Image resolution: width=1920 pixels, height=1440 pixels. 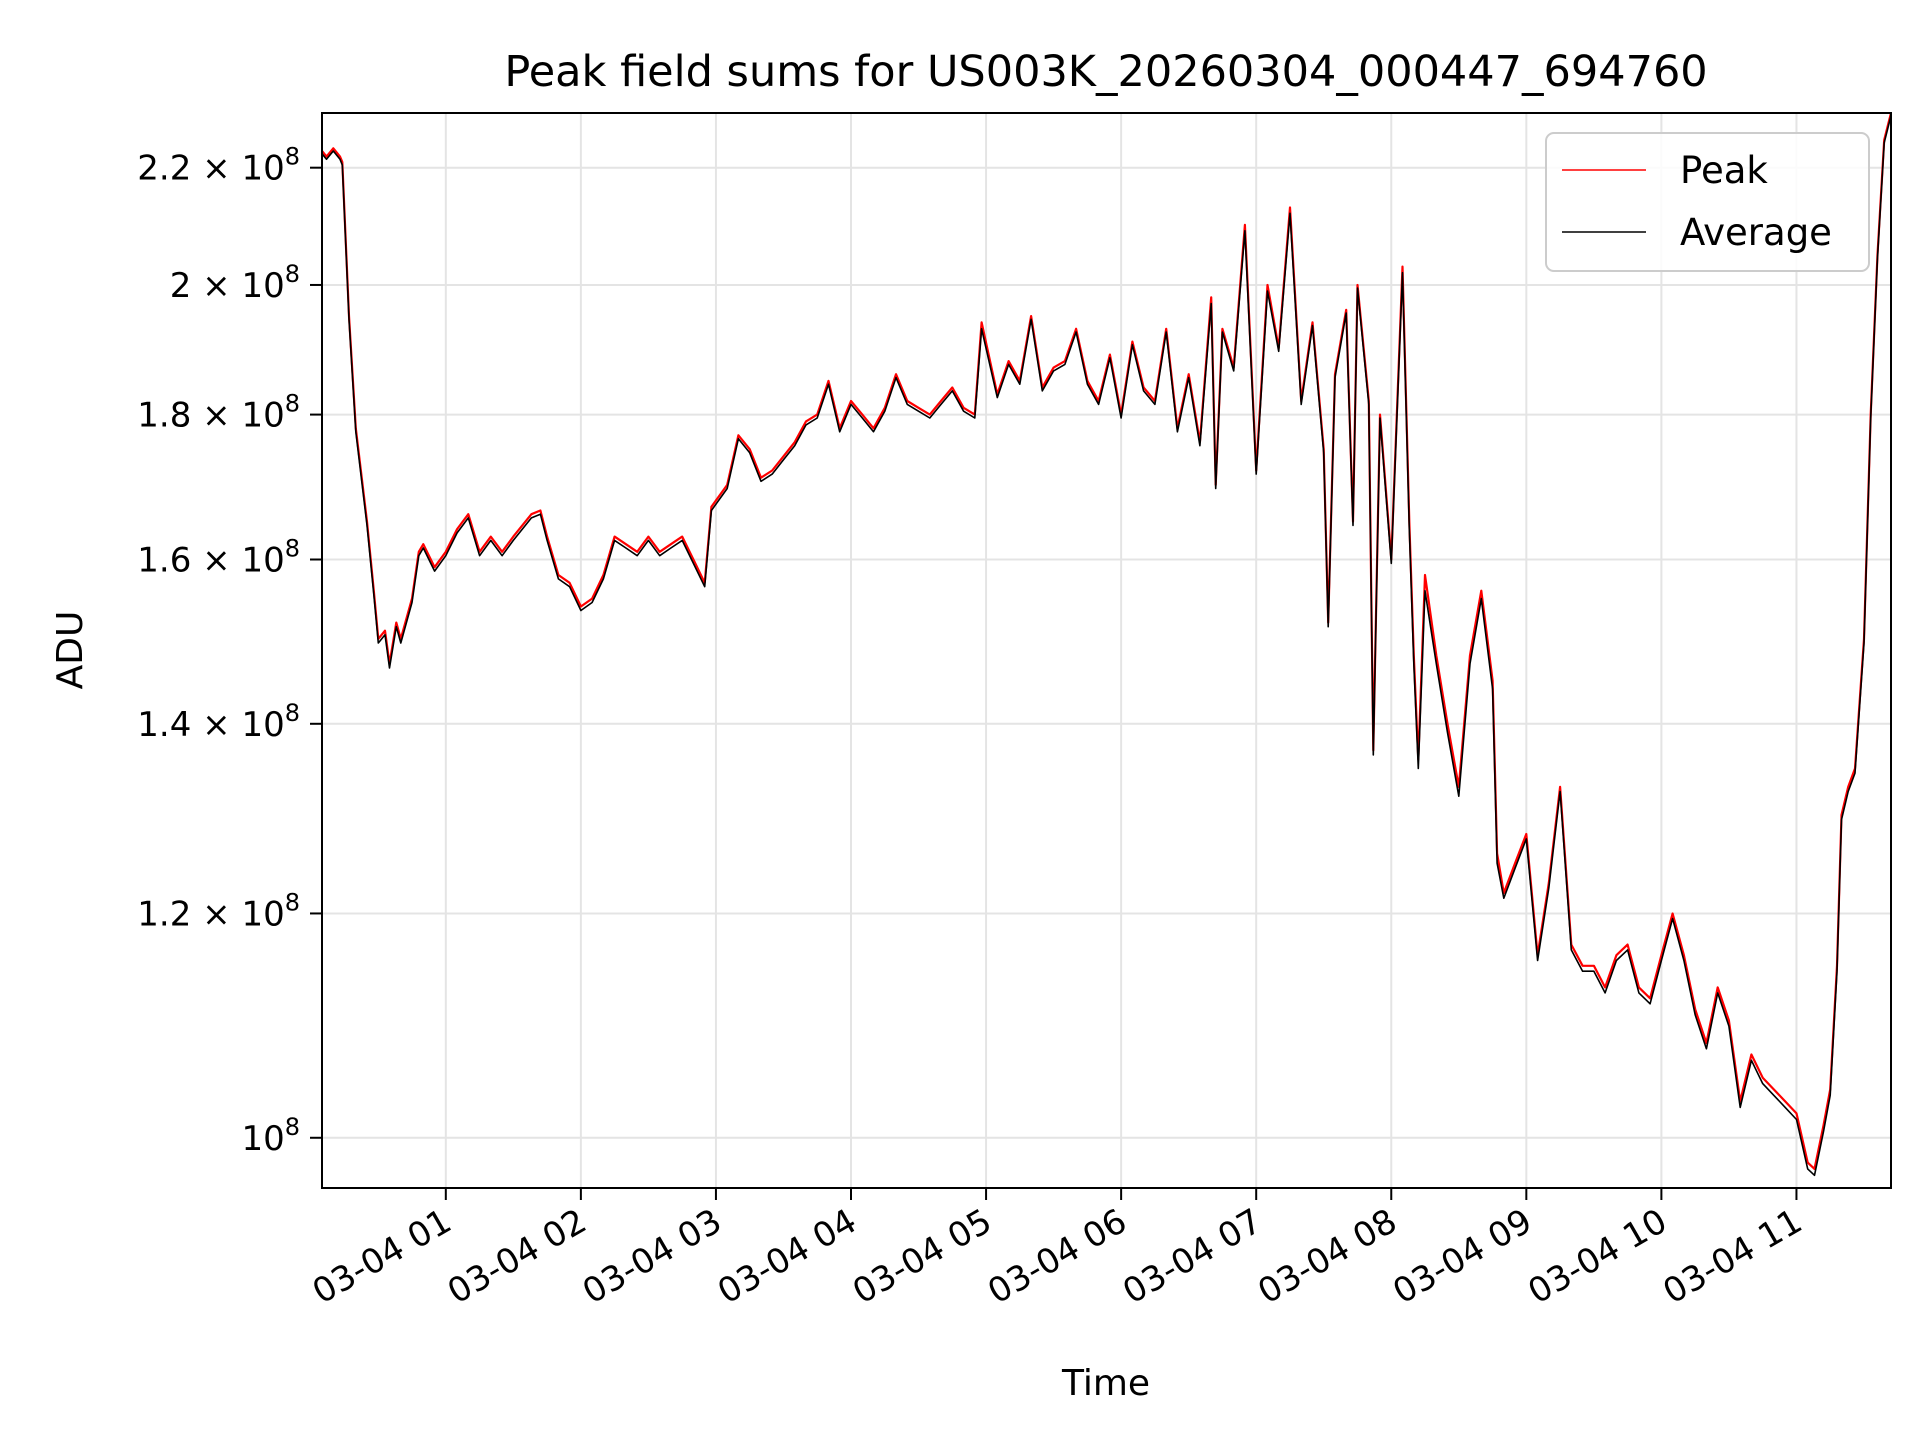 I want to click on legend-label-average: Average, so click(x=1756, y=232).